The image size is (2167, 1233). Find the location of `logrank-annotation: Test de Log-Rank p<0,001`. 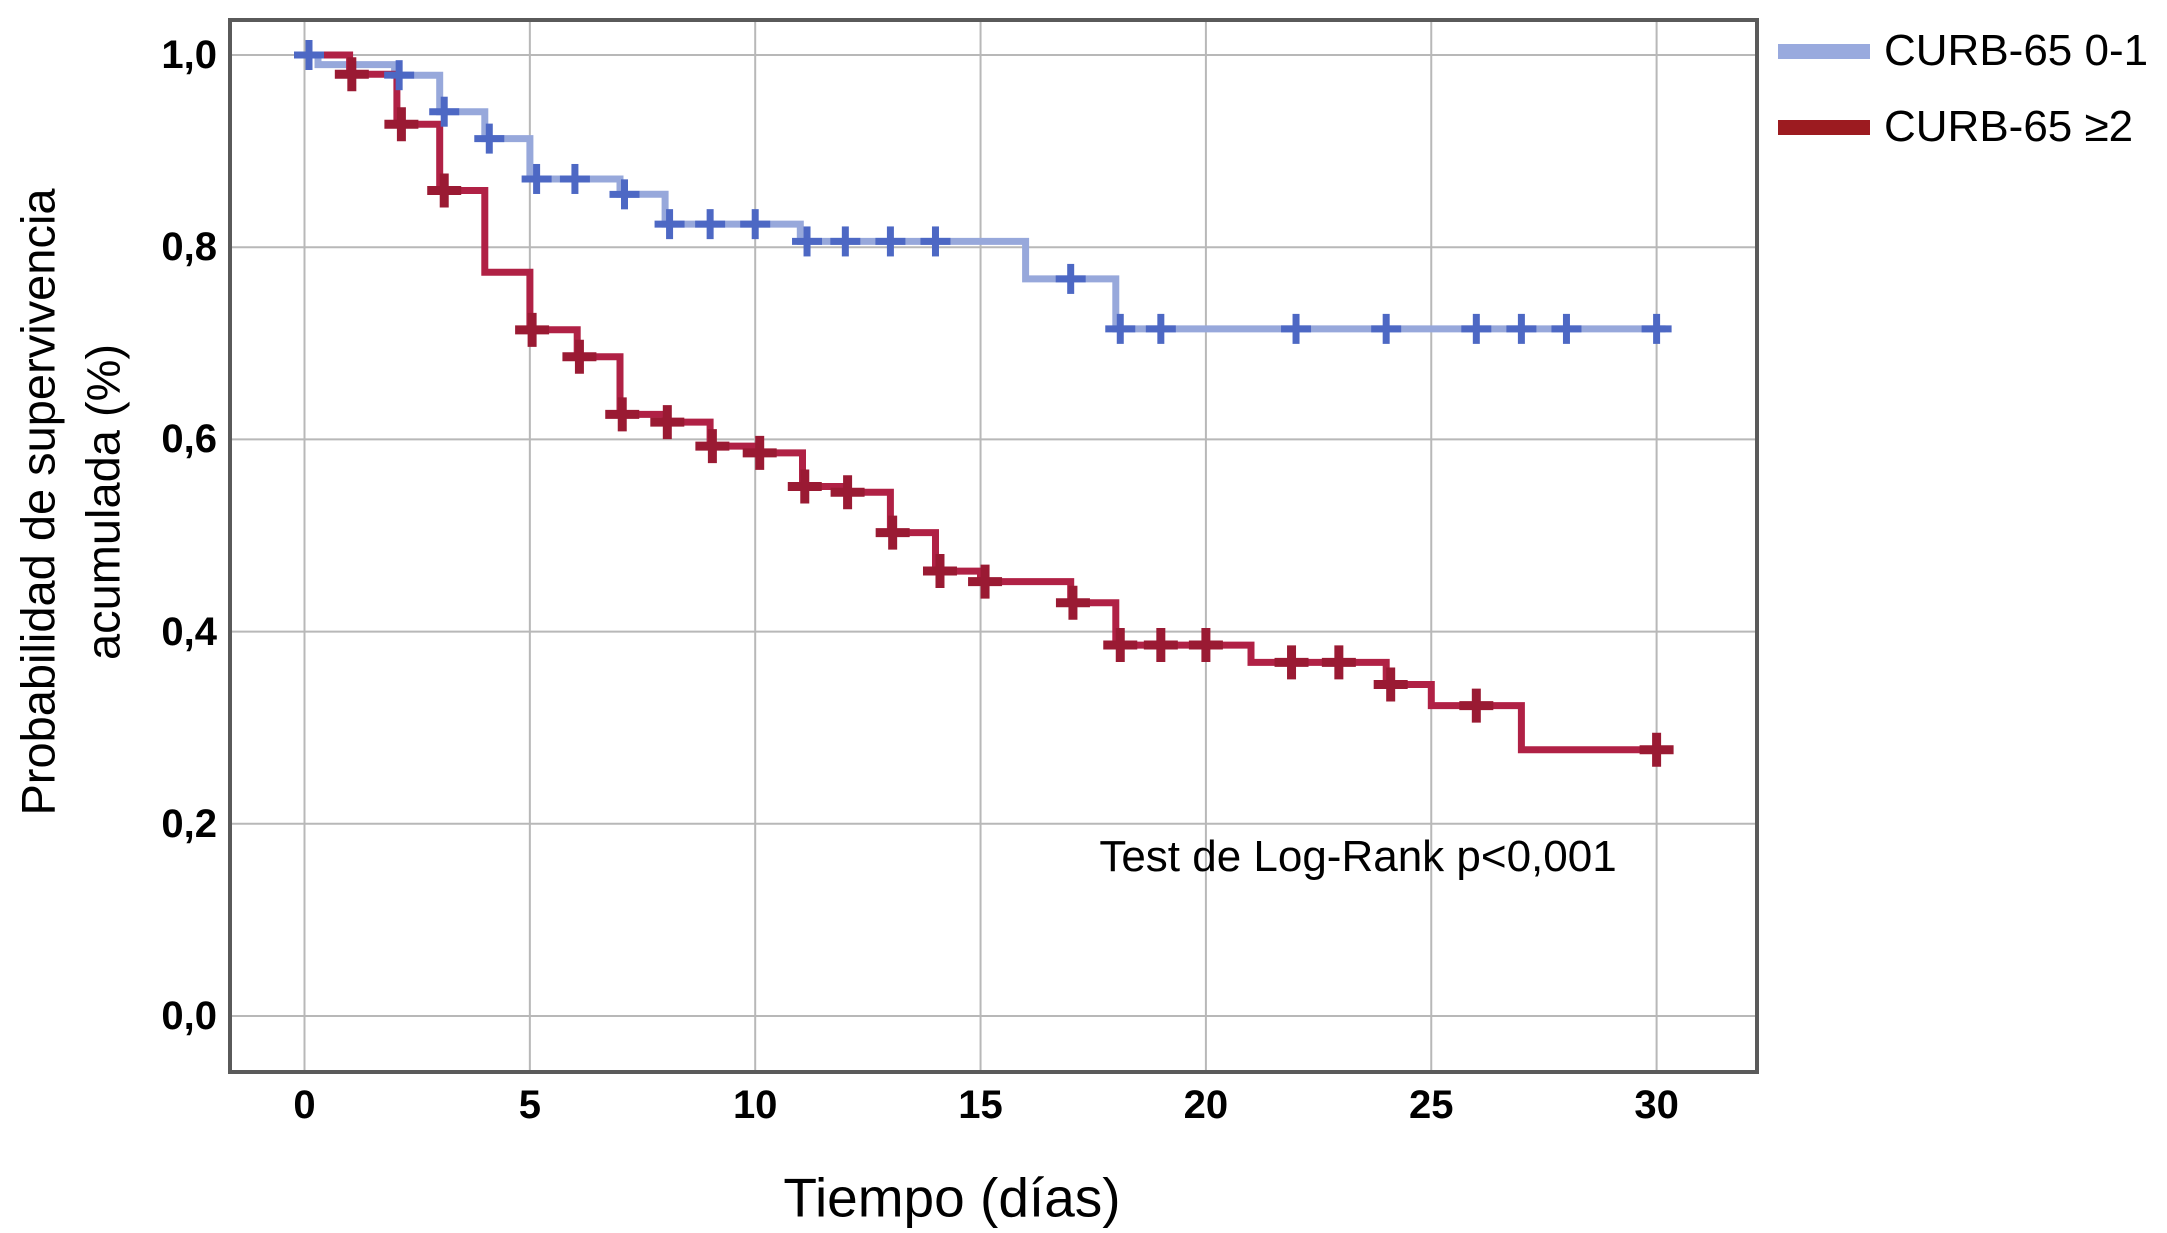

logrank-annotation: Test de Log-Rank p<0,001 is located at coordinates (1358, 856).